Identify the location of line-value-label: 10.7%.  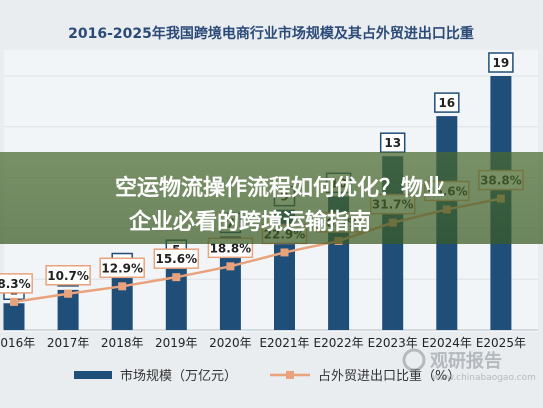
(68, 276).